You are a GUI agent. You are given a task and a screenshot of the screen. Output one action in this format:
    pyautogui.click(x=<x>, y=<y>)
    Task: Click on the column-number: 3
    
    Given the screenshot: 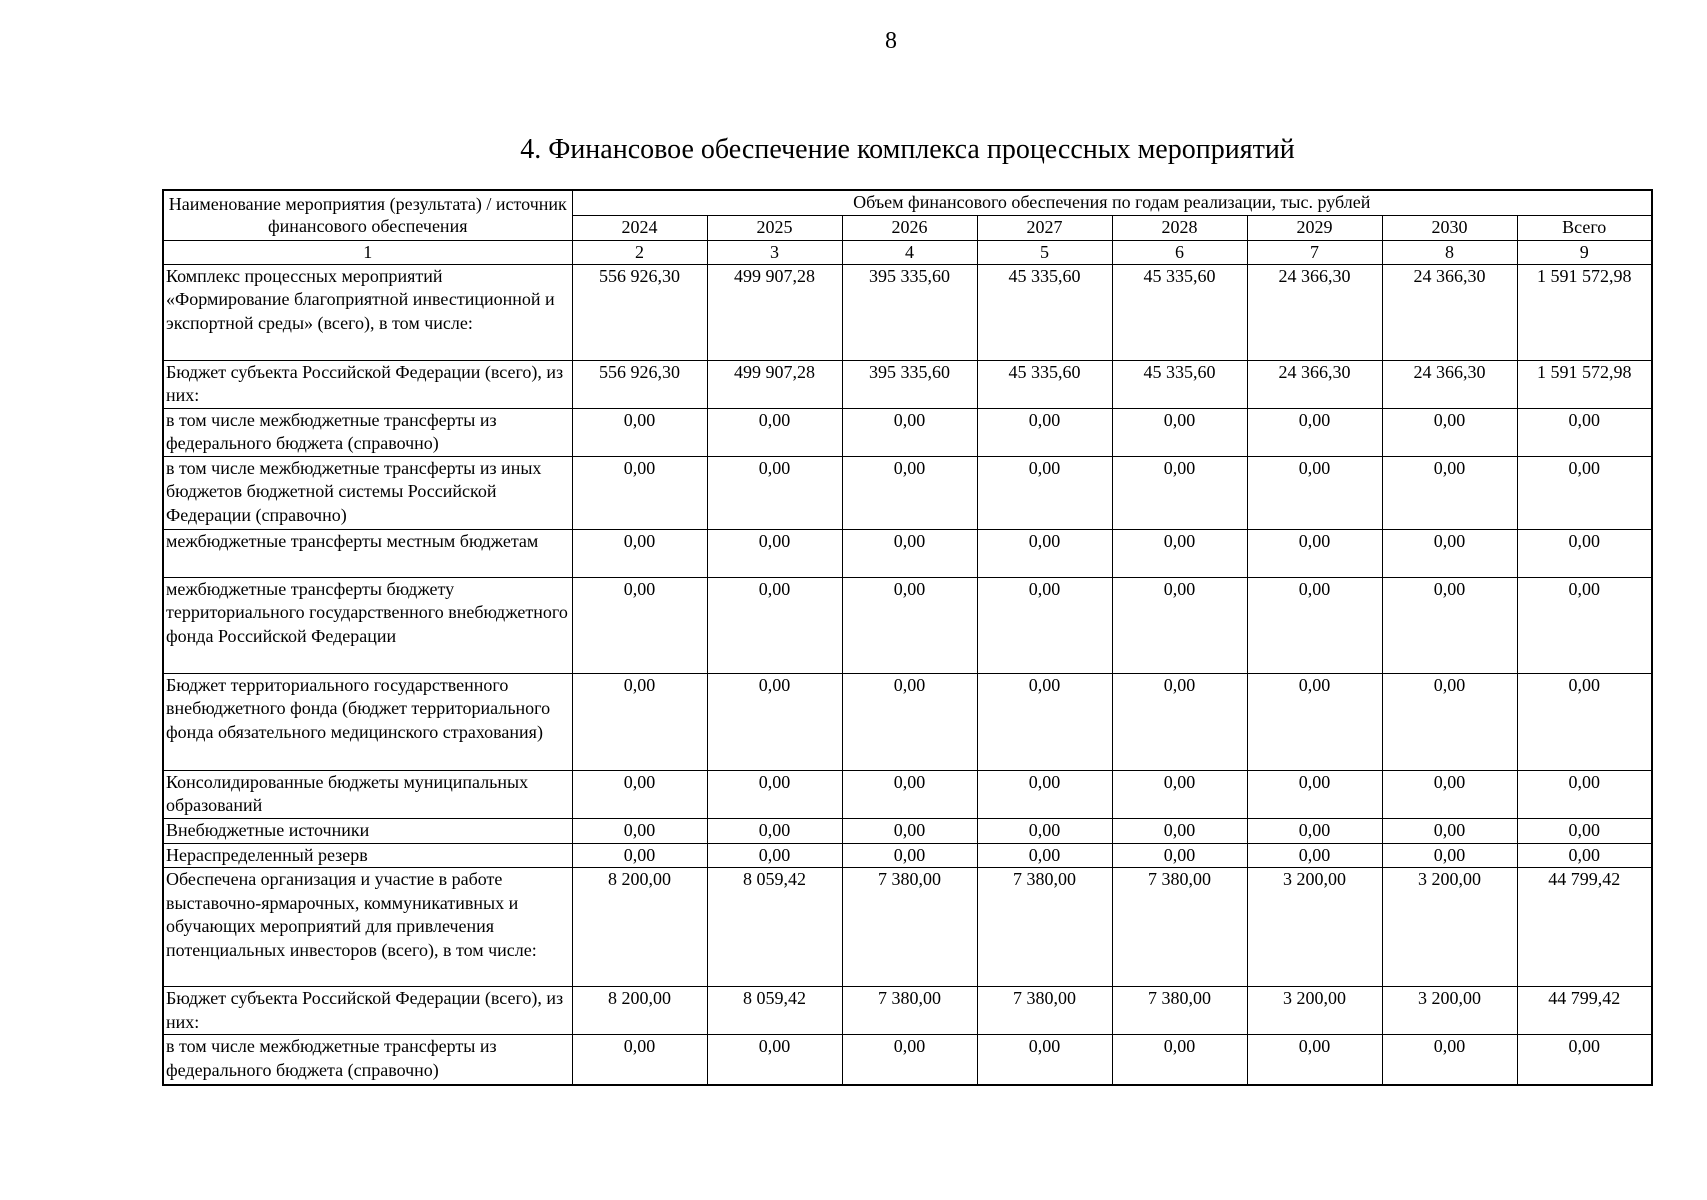 What is the action you would take?
    pyautogui.click(x=774, y=252)
    